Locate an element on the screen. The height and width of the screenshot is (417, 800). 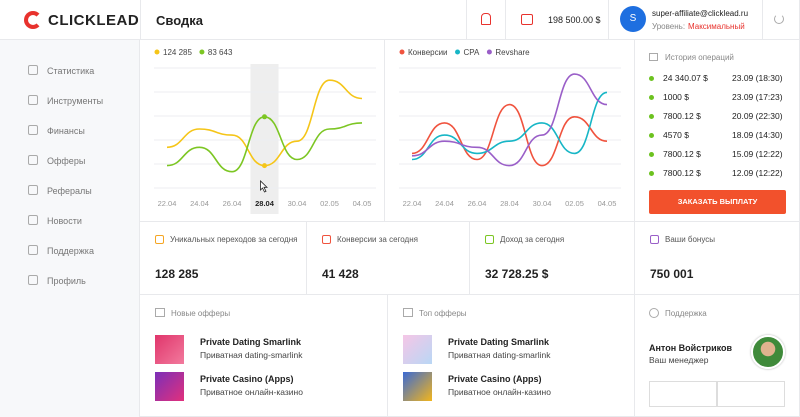
history-amount: 1000 $ is located at coordinates (676, 97).